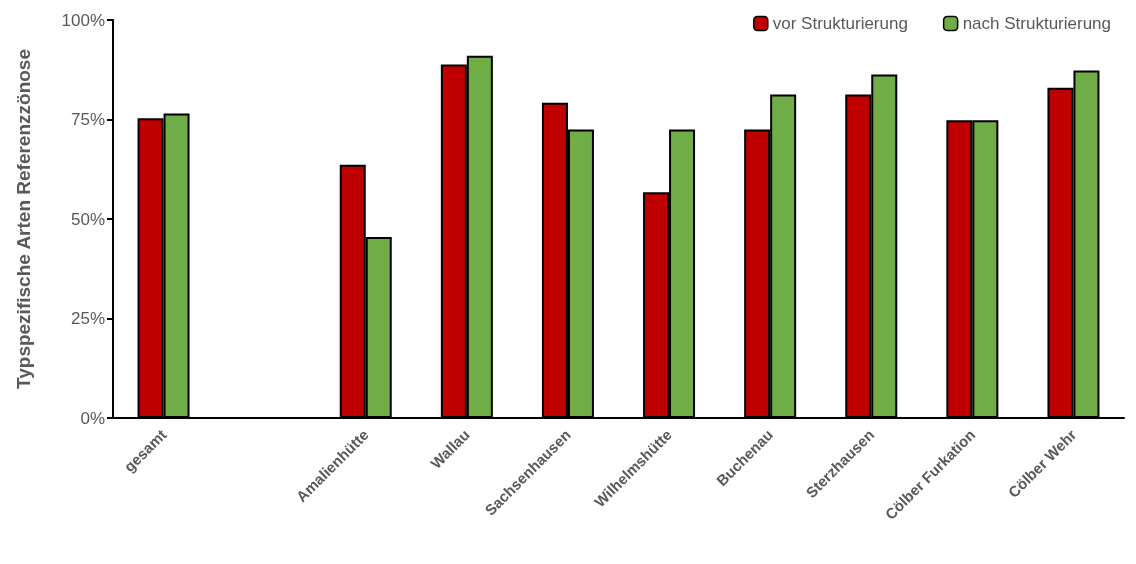  What do you see at coordinates (840, 23) in the screenshot?
I see `legend-label: vor Strukturierung` at bounding box center [840, 23].